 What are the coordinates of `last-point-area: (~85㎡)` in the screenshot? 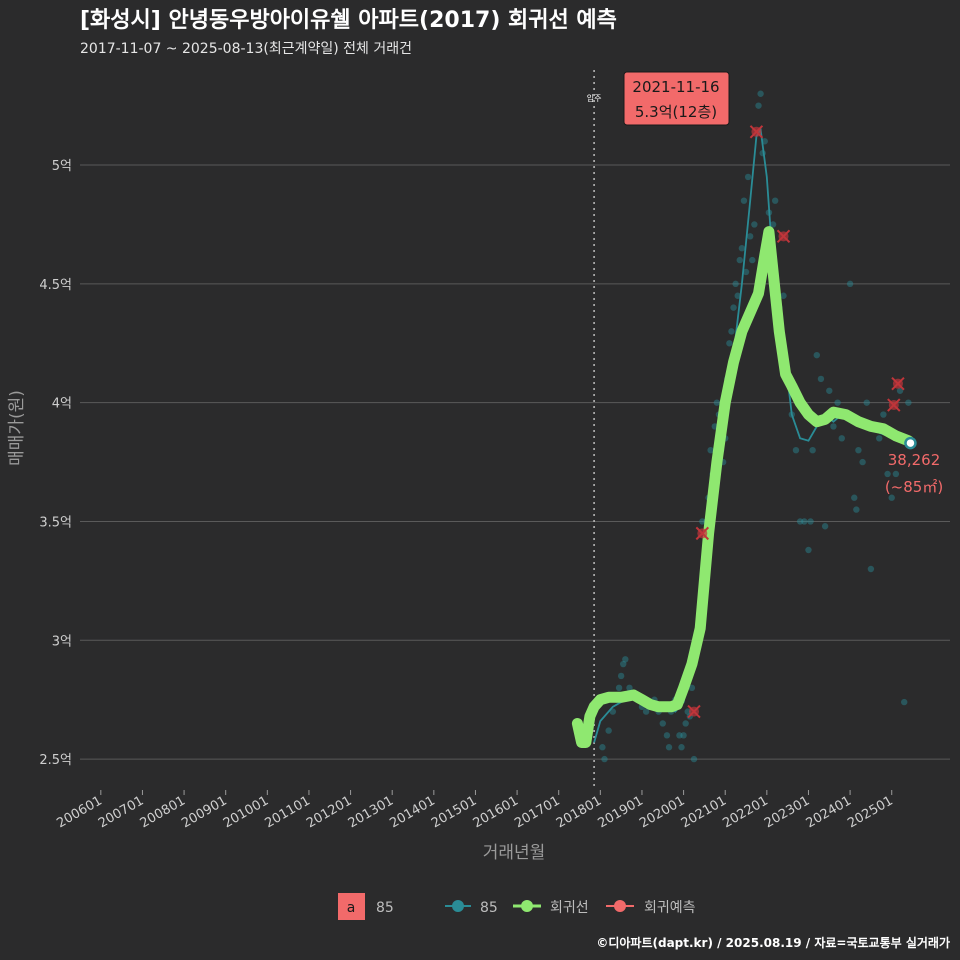 It's located at (914, 487).